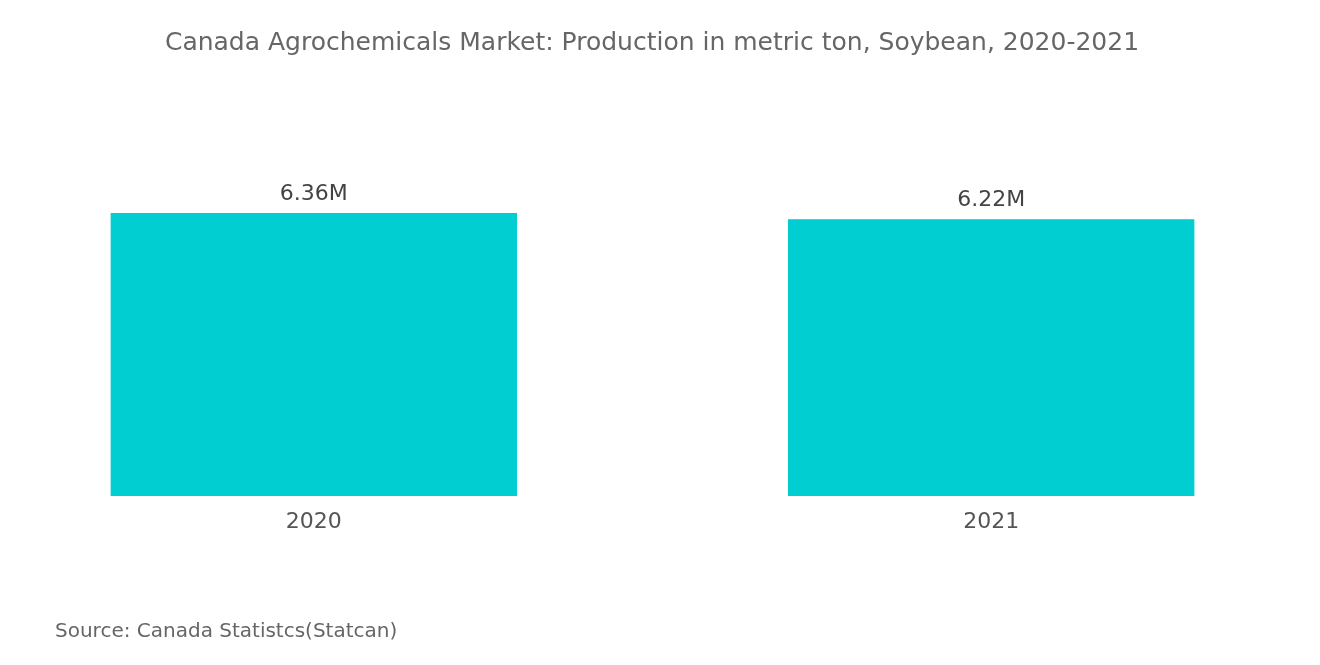  What do you see at coordinates (313, 520) in the screenshot?
I see `x-tick-label: 2020` at bounding box center [313, 520].